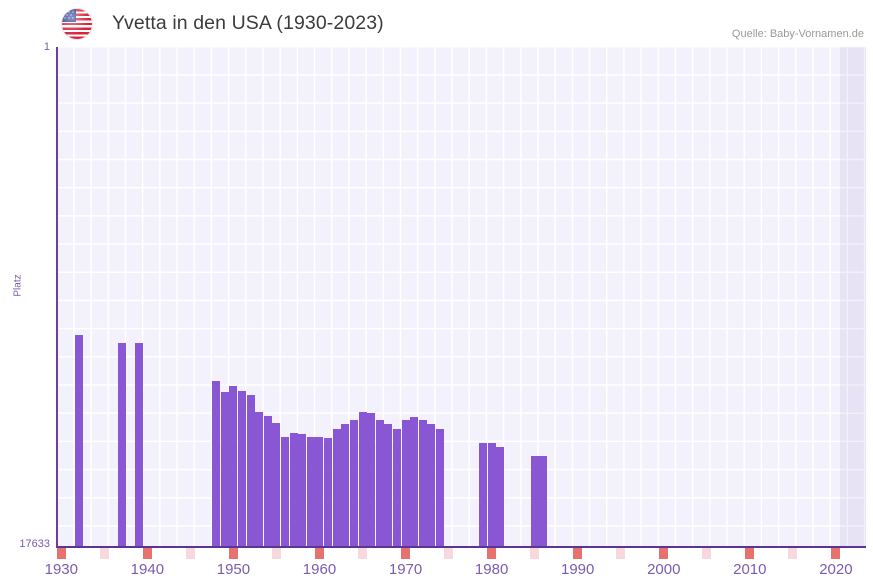 This screenshot has height=587, width=873. What do you see at coordinates (121, 445) in the screenshot?
I see `bar-1937` at bounding box center [121, 445].